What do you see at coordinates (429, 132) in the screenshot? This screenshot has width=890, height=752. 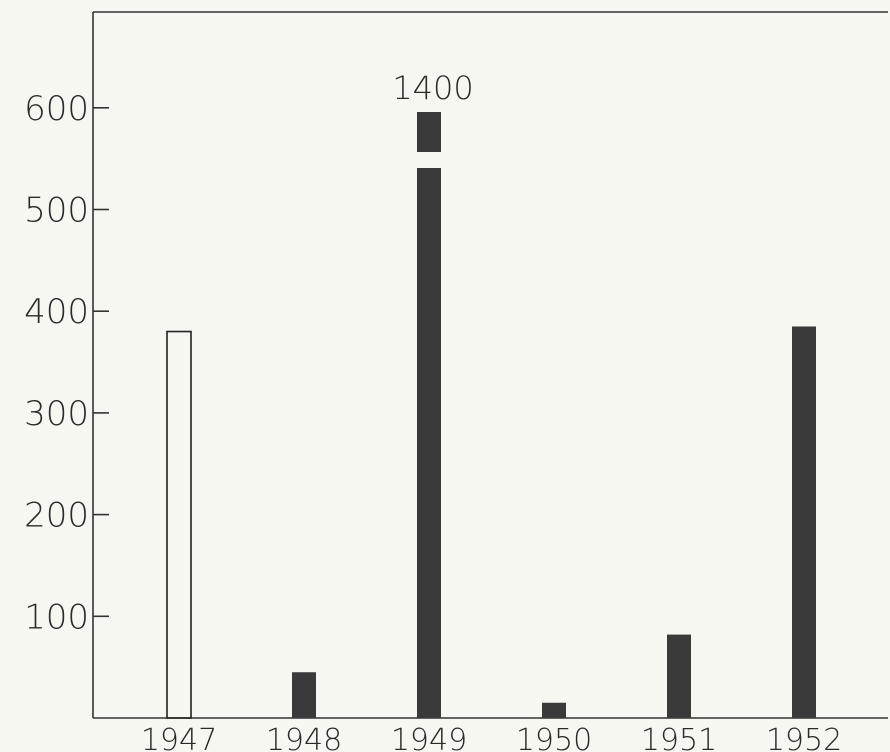 I see `bar-1949-top-segment` at bounding box center [429, 132].